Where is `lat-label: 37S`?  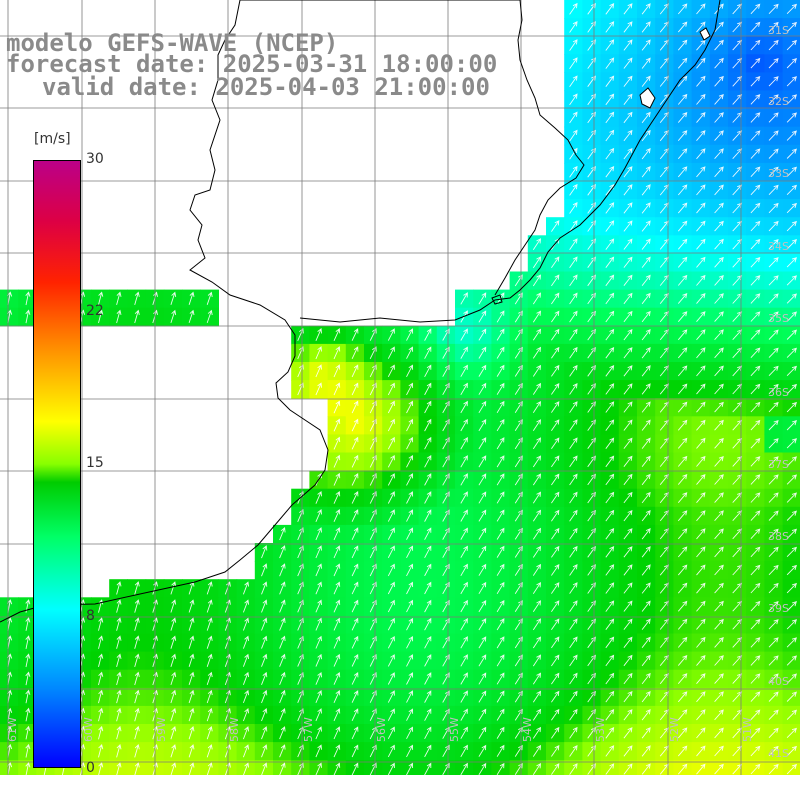
lat-label: 37S is located at coordinates (778, 464).